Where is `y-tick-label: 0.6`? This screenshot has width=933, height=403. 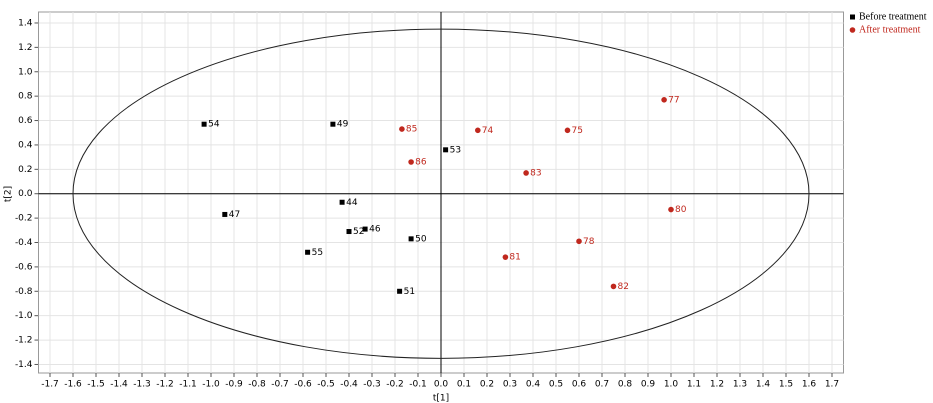 y-tick-label: 0.6 is located at coordinates (25, 121).